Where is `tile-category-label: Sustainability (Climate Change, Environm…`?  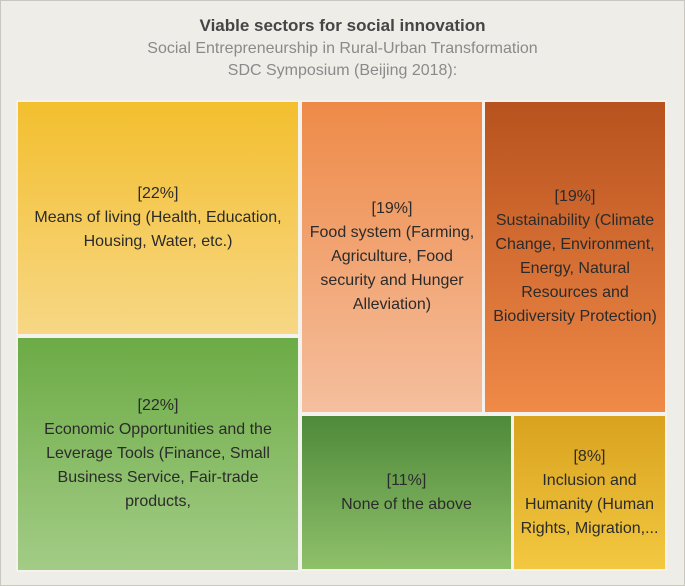 tile-category-label: Sustainability (Climate Change, Environm… is located at coordinates (575, 268).